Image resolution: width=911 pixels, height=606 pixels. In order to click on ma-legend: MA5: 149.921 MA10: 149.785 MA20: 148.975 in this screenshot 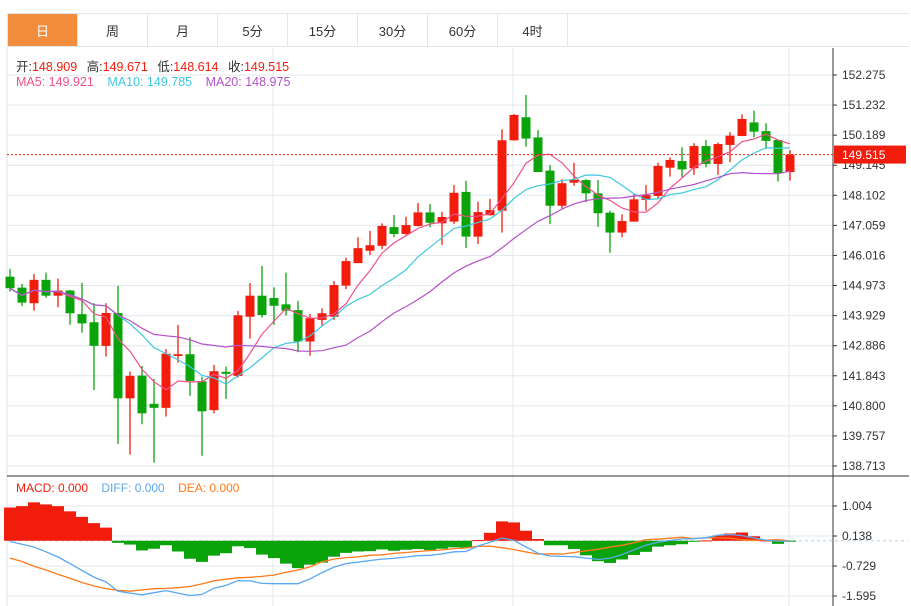, I will do `click(156, 82)`.